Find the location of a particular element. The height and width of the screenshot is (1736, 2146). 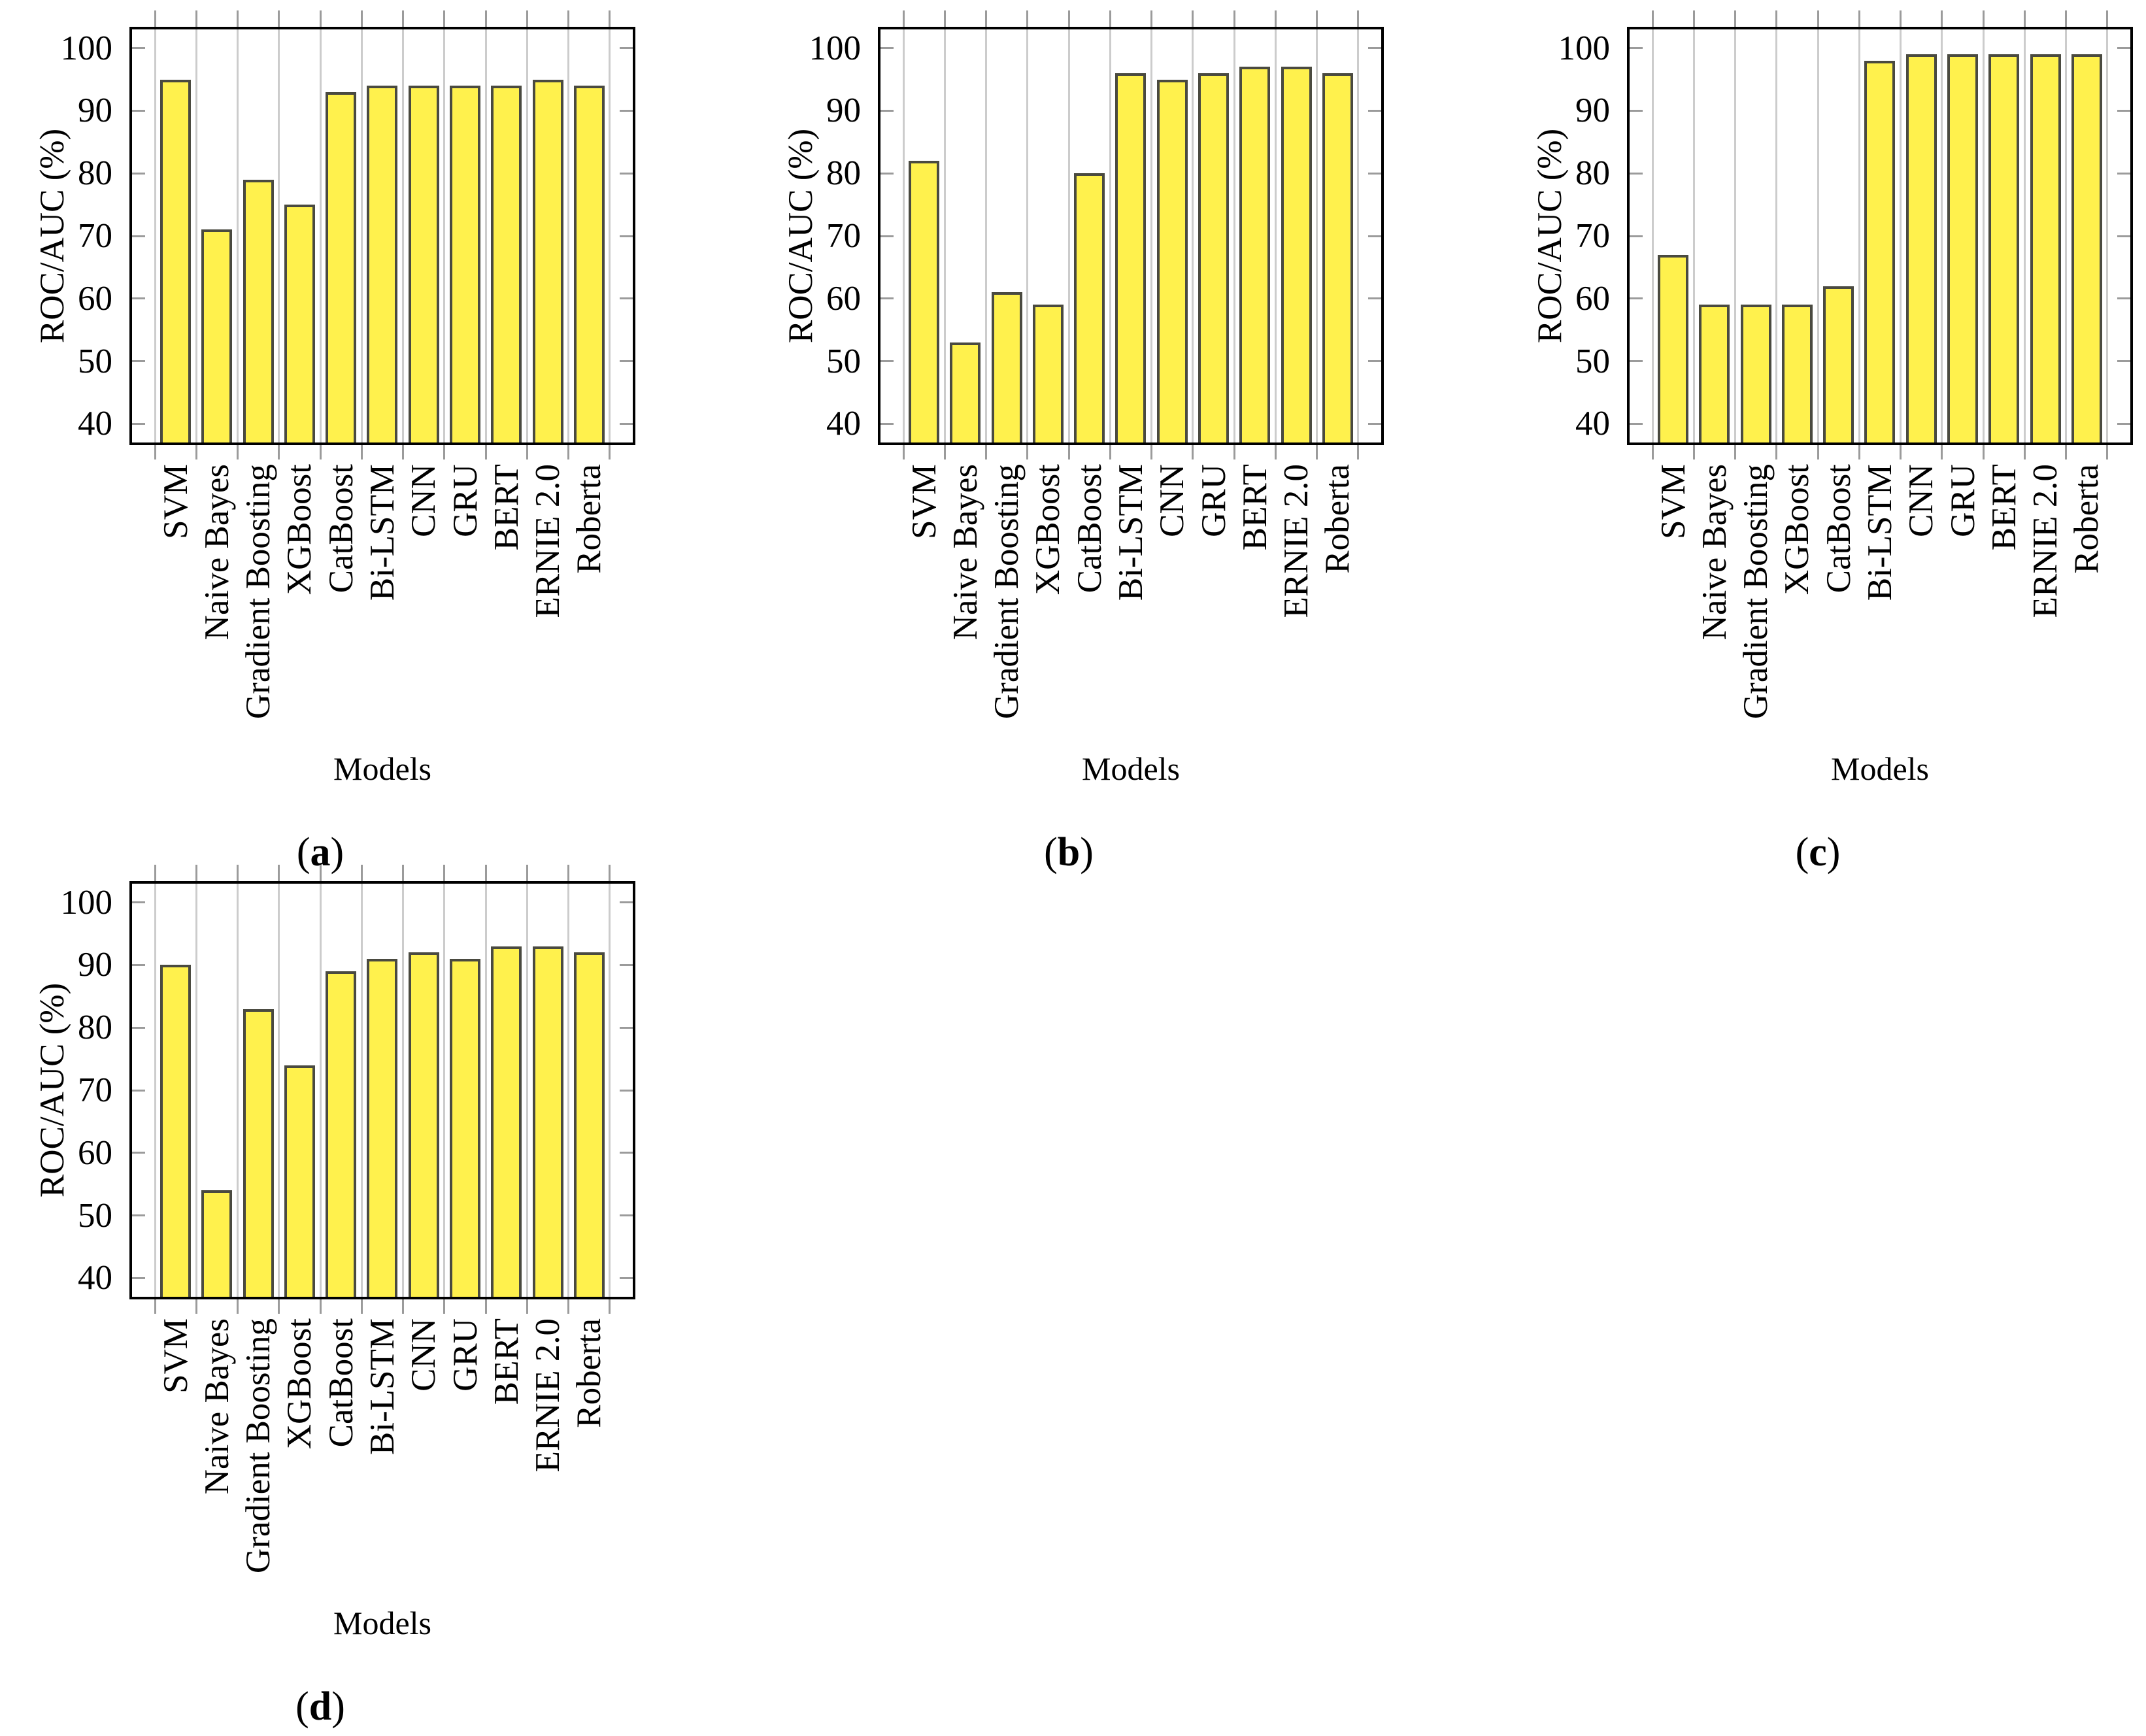

y-tick-label: 60 is located at coordinates (95, 299).